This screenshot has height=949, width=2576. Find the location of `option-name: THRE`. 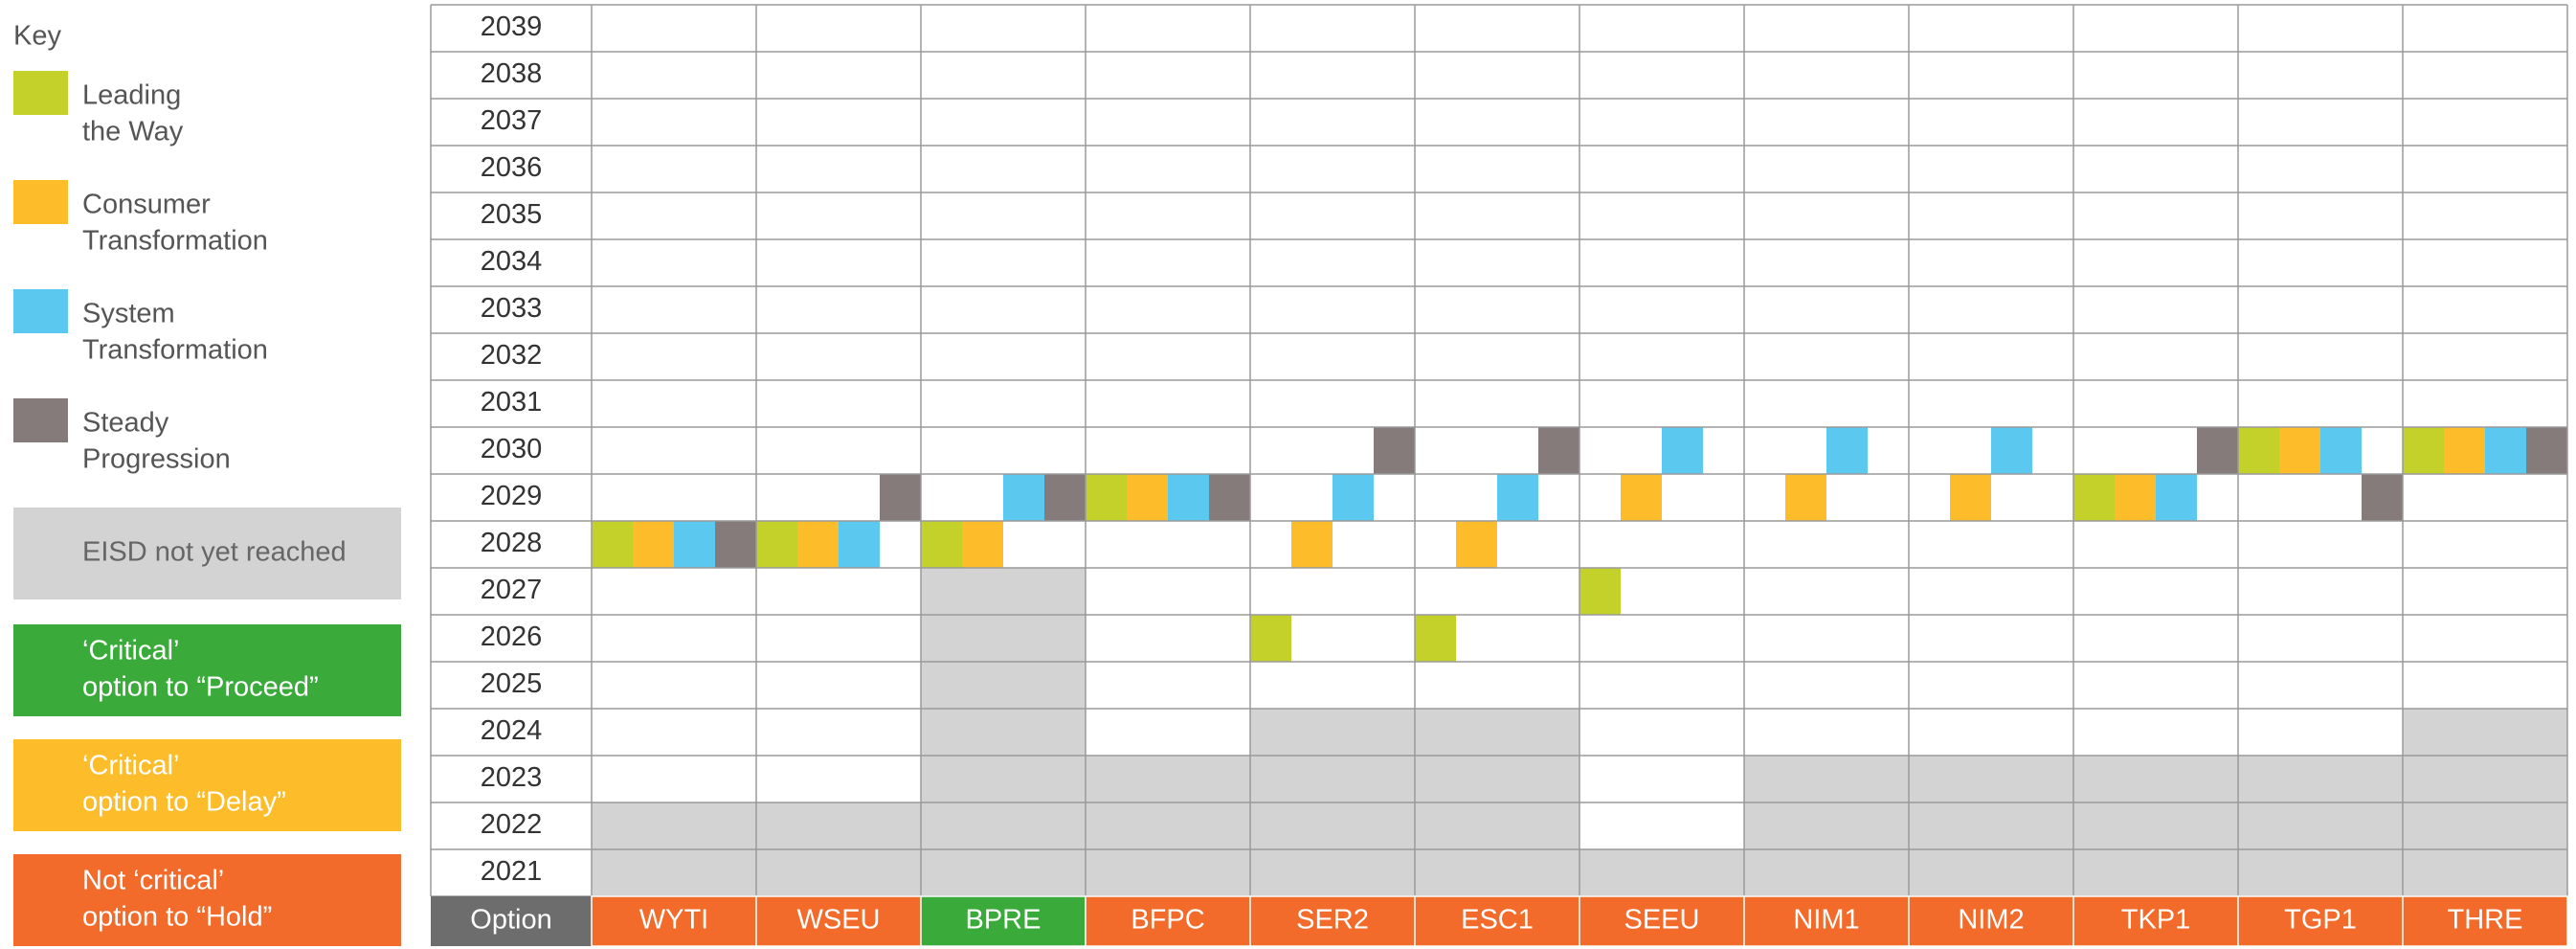

option-name: THRE is located at coordinates (2486, 920).